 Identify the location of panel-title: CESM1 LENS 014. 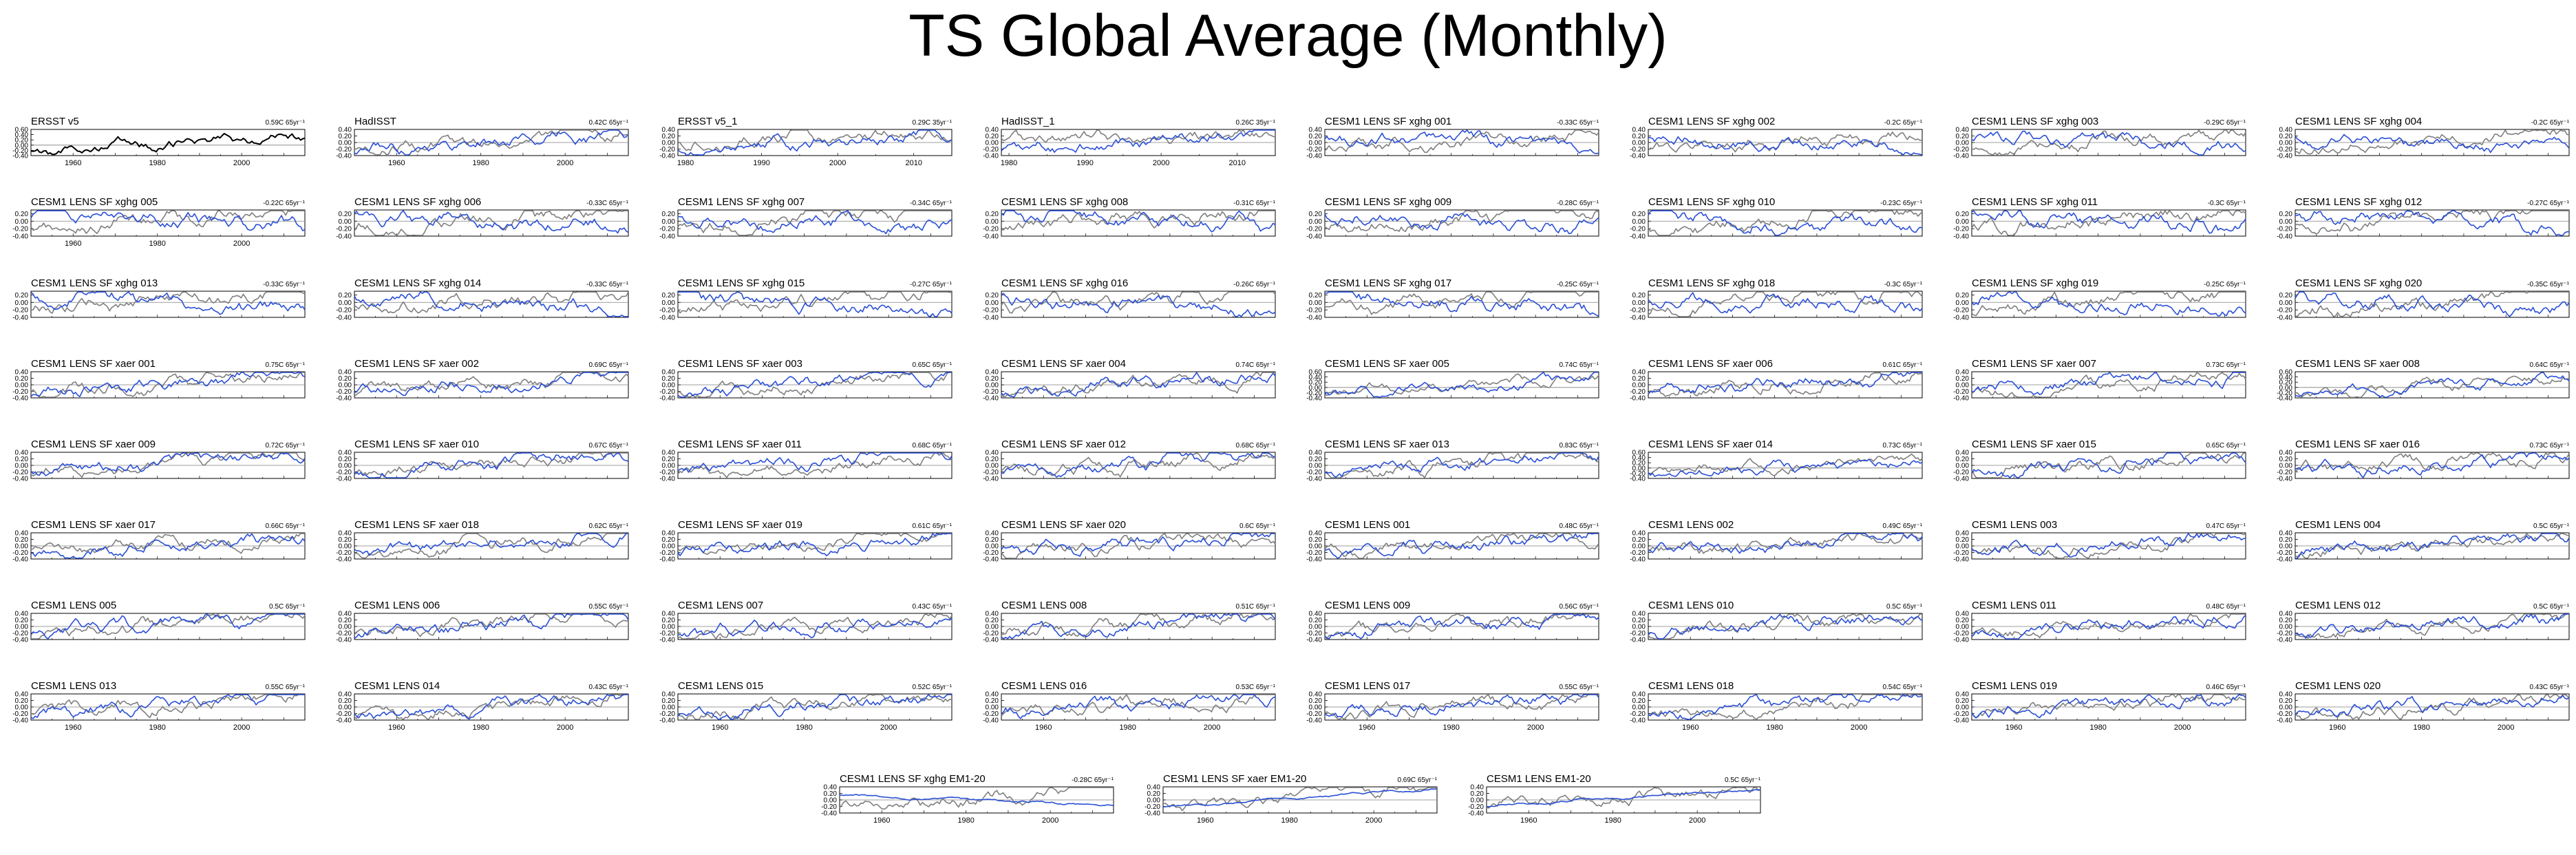
(397, 686).